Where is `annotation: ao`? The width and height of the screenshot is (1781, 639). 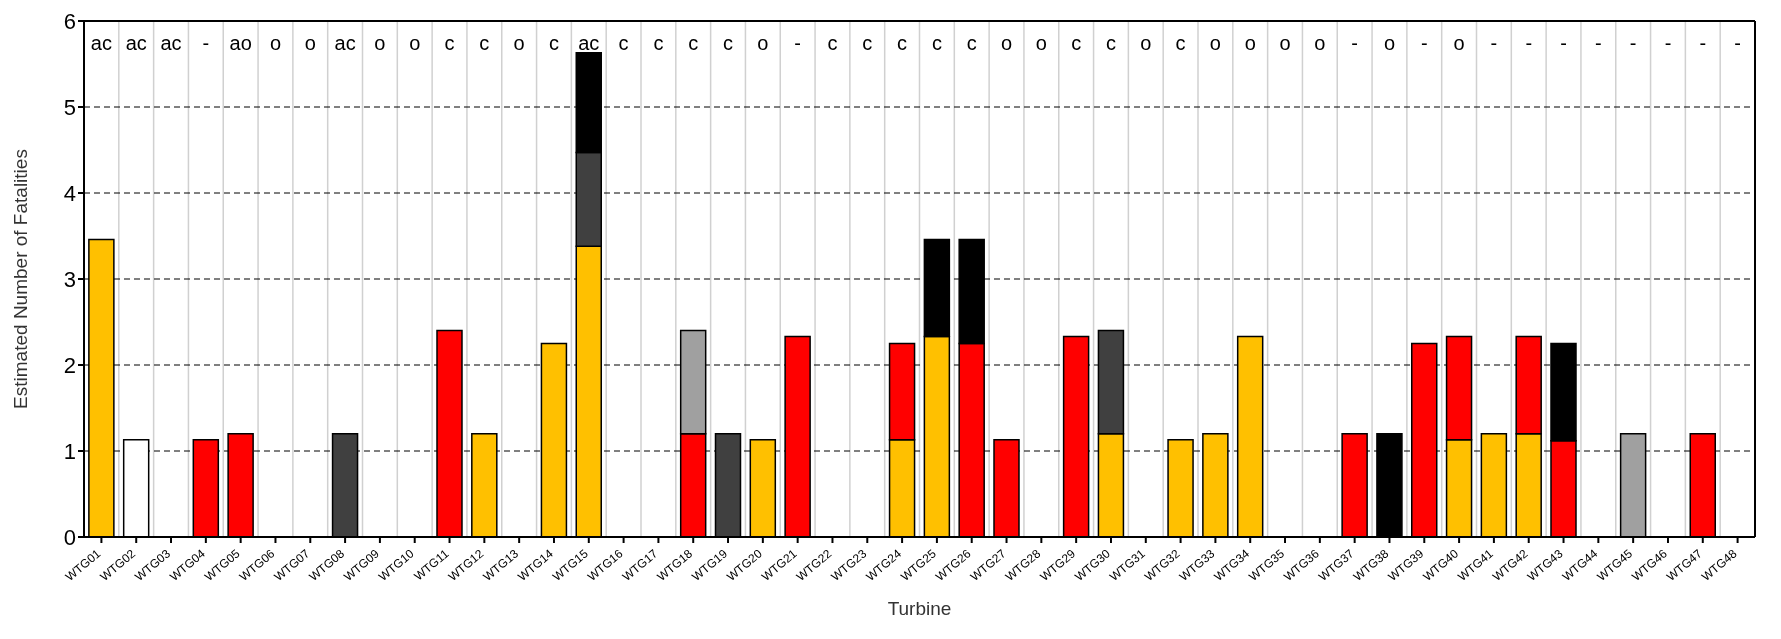
annotation: ao is located at coordinates (240, 43).